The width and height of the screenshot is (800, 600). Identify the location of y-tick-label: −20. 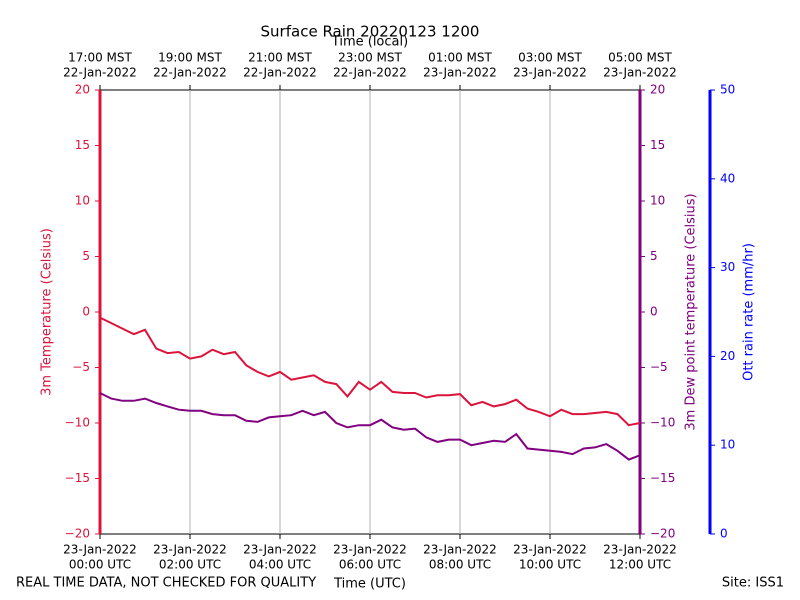
(77, 534).